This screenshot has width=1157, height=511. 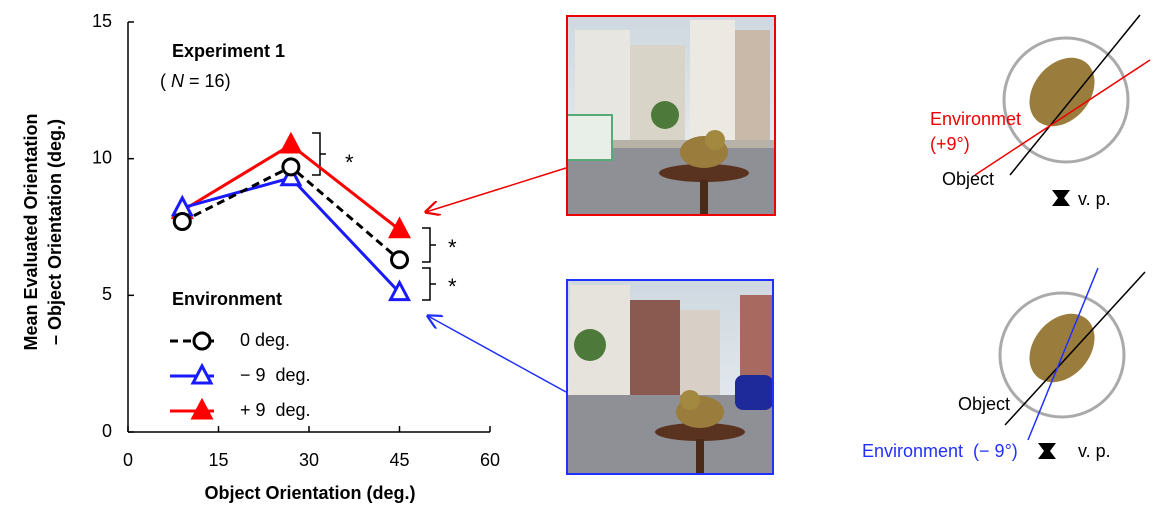 What do you see at coordinates (55, 232) in the screenshot?
I see `y-label-line: – Object Orientation (deg.)` at bounding box center [55, 232].